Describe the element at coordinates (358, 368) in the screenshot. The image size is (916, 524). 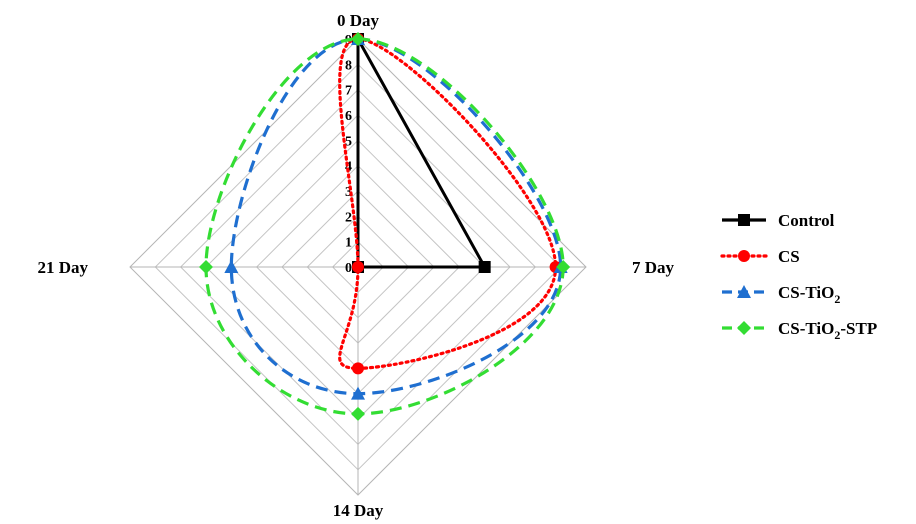
I see `data-point-cs-14-day` at that location.